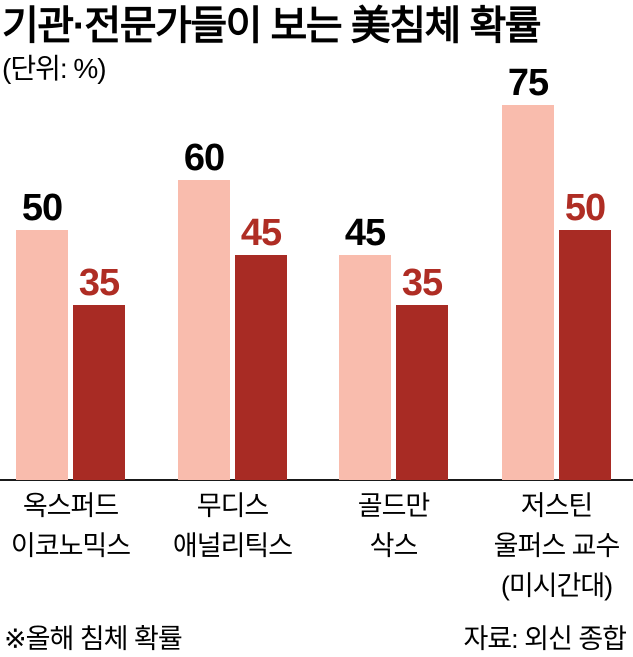 The height and width of the screenshot is (657, 633). Describe the element at coordinates (272, 26) in the screenshot. I see `chart-title: 기관·전문가들이 보는 美침체 확률` at that location.